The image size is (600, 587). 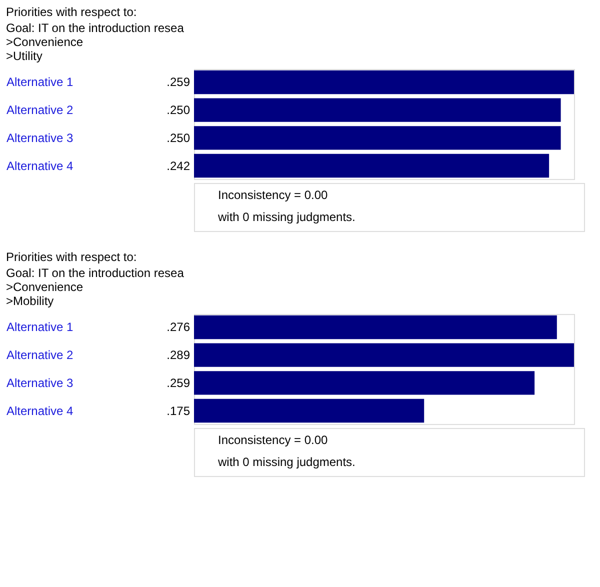 I want to click on data-label: .175, so click(x=178, y=411).